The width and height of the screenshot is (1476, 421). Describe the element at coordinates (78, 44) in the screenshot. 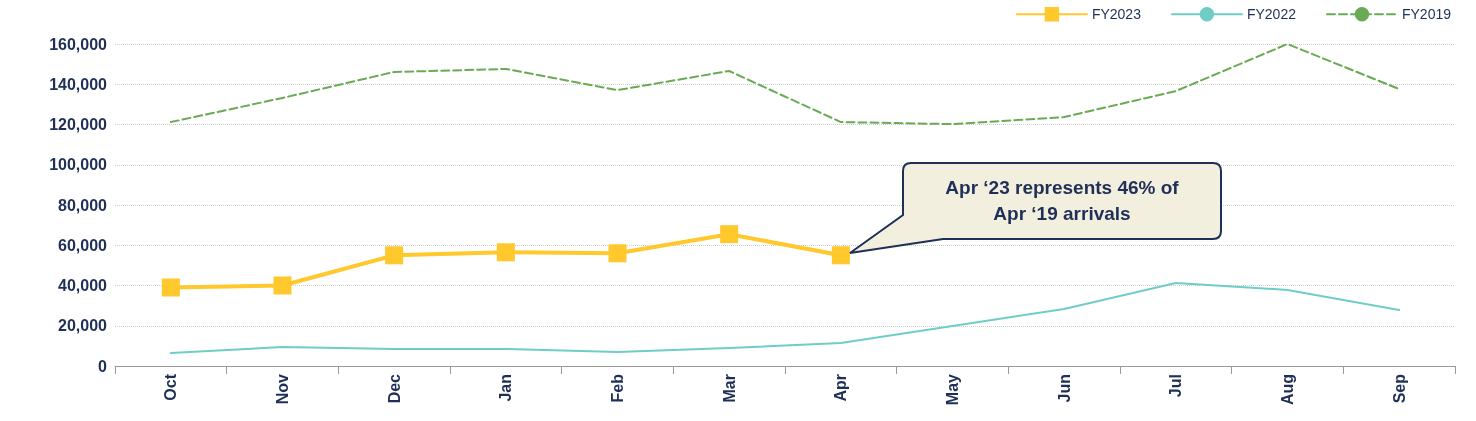

I see `y-tick-label: 160,000` at that location.